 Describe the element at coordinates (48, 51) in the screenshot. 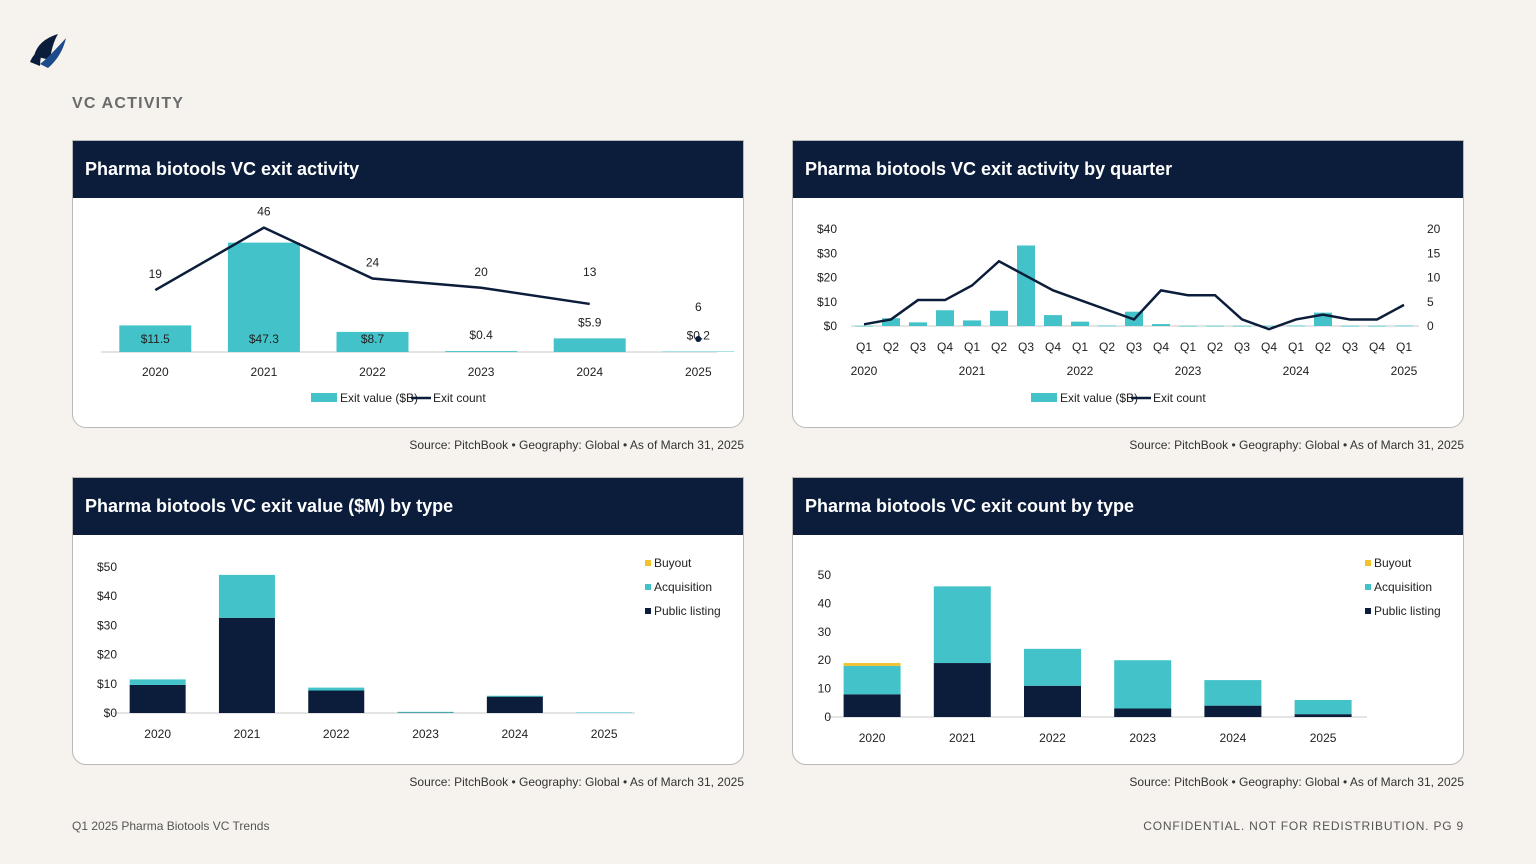

I see `logo-icon` at that location.